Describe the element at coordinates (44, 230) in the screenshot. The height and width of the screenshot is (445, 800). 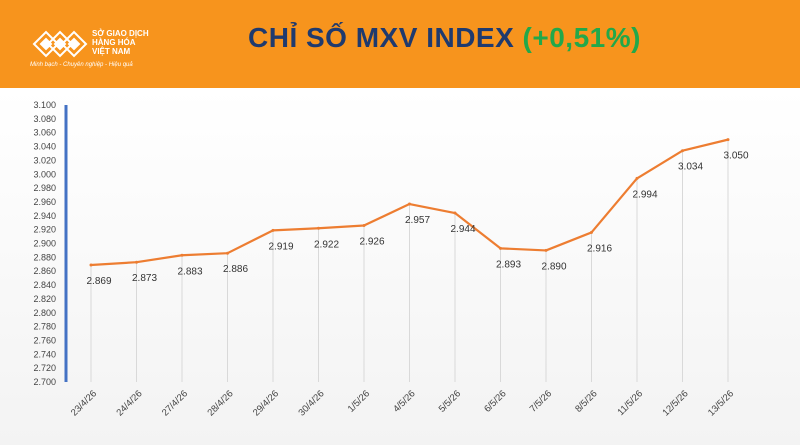
I see `y-tick-label: 2.920` at that location.